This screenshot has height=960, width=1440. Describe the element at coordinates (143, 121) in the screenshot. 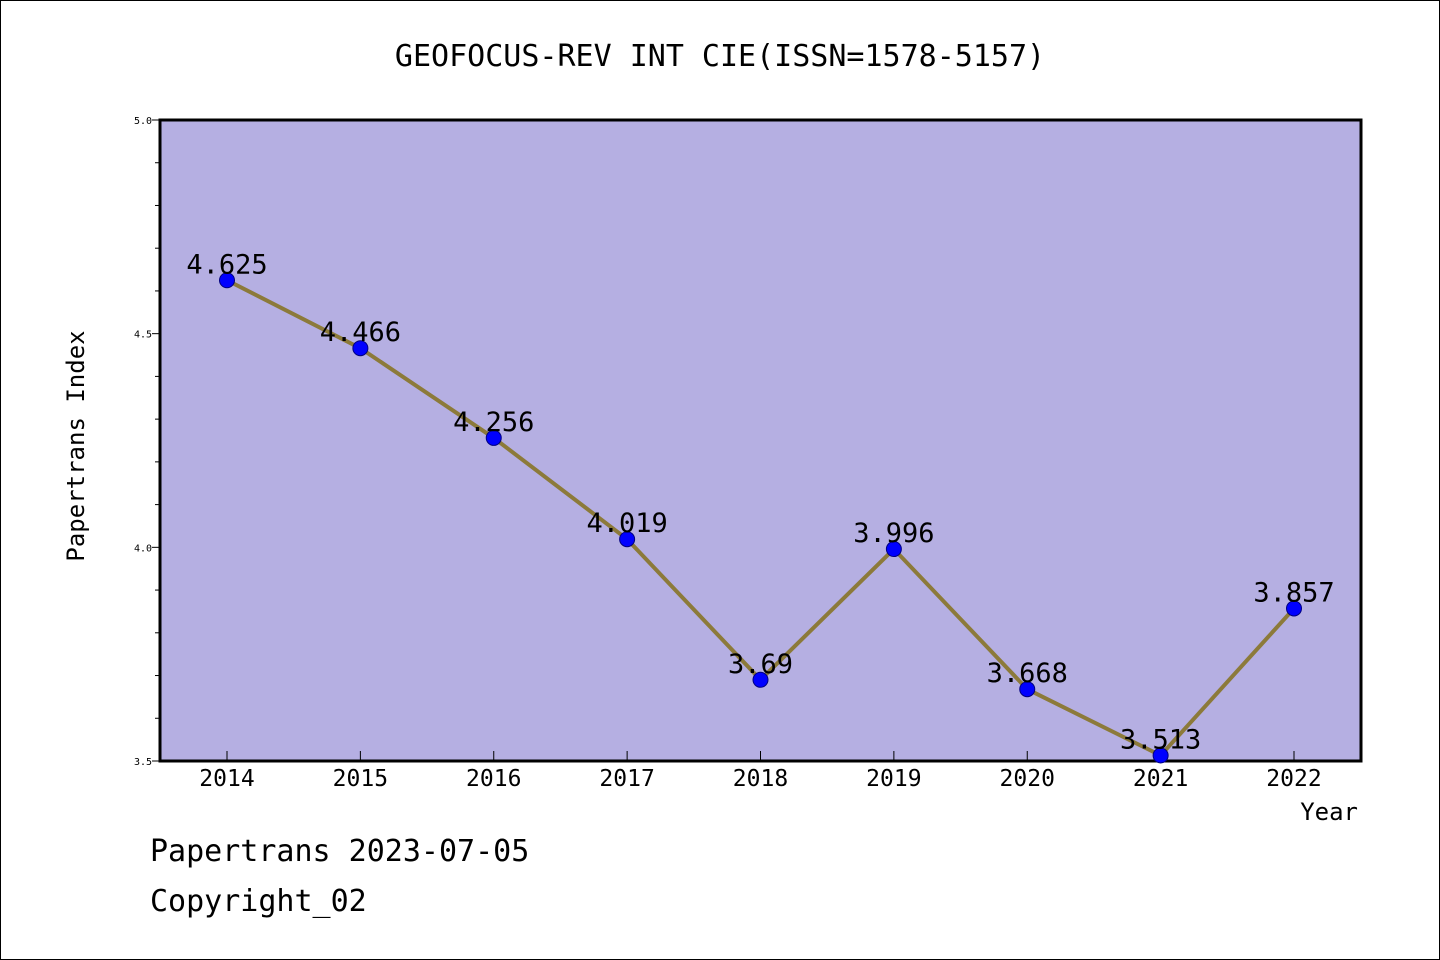

I see `y-tick-label: 5.0` at that location.